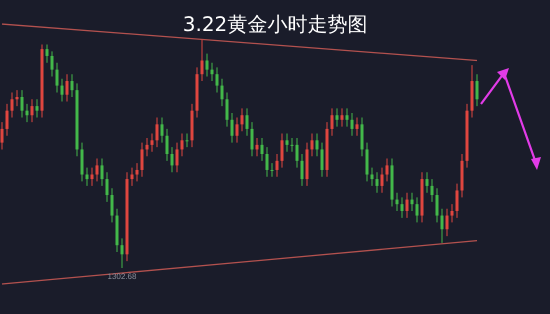 This screenshot has height=314, width=550. What do you see at coordinates (123, 276) in the screenshot?
I see `annotation: 1302.68` at bounding box center [123, 276].